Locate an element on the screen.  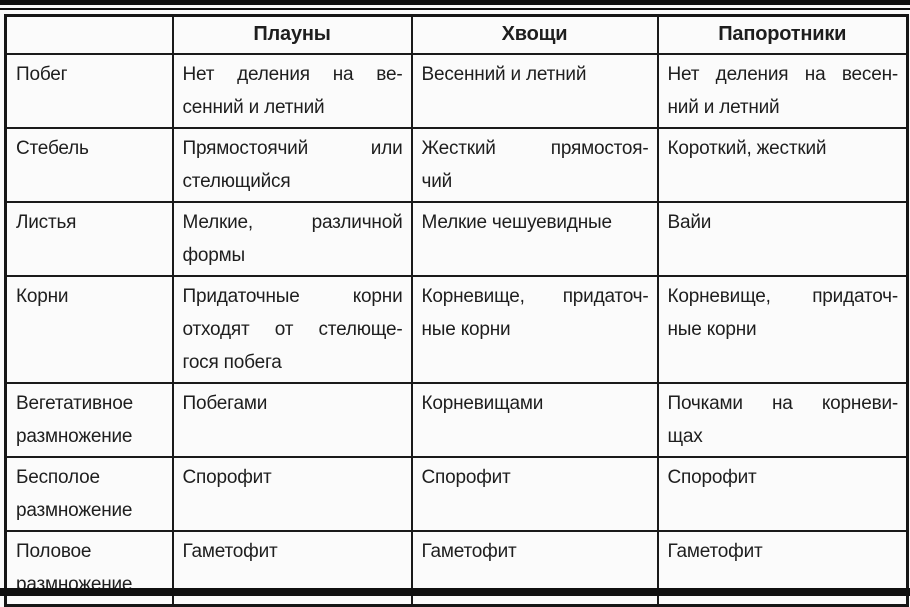
header-row: Плауны Хвощи Папоротники is located at coordinates (456, 34).